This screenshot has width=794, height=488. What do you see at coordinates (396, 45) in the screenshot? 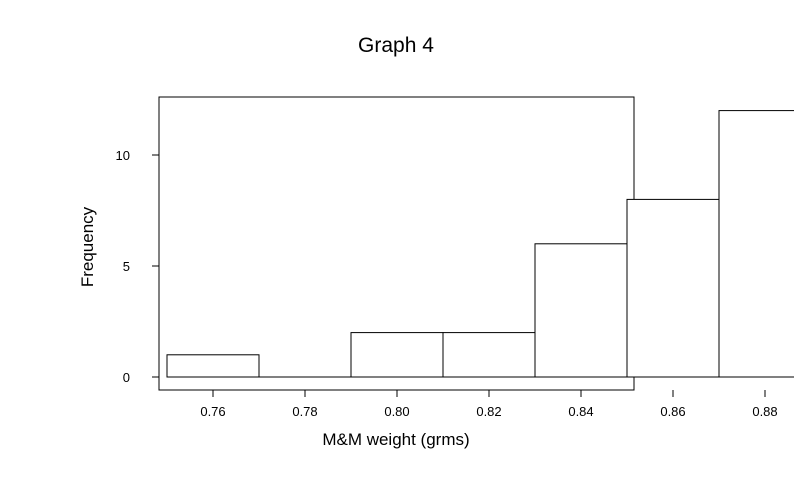
I see `chart-title: Graph 4` at bounding box center [396, 45].